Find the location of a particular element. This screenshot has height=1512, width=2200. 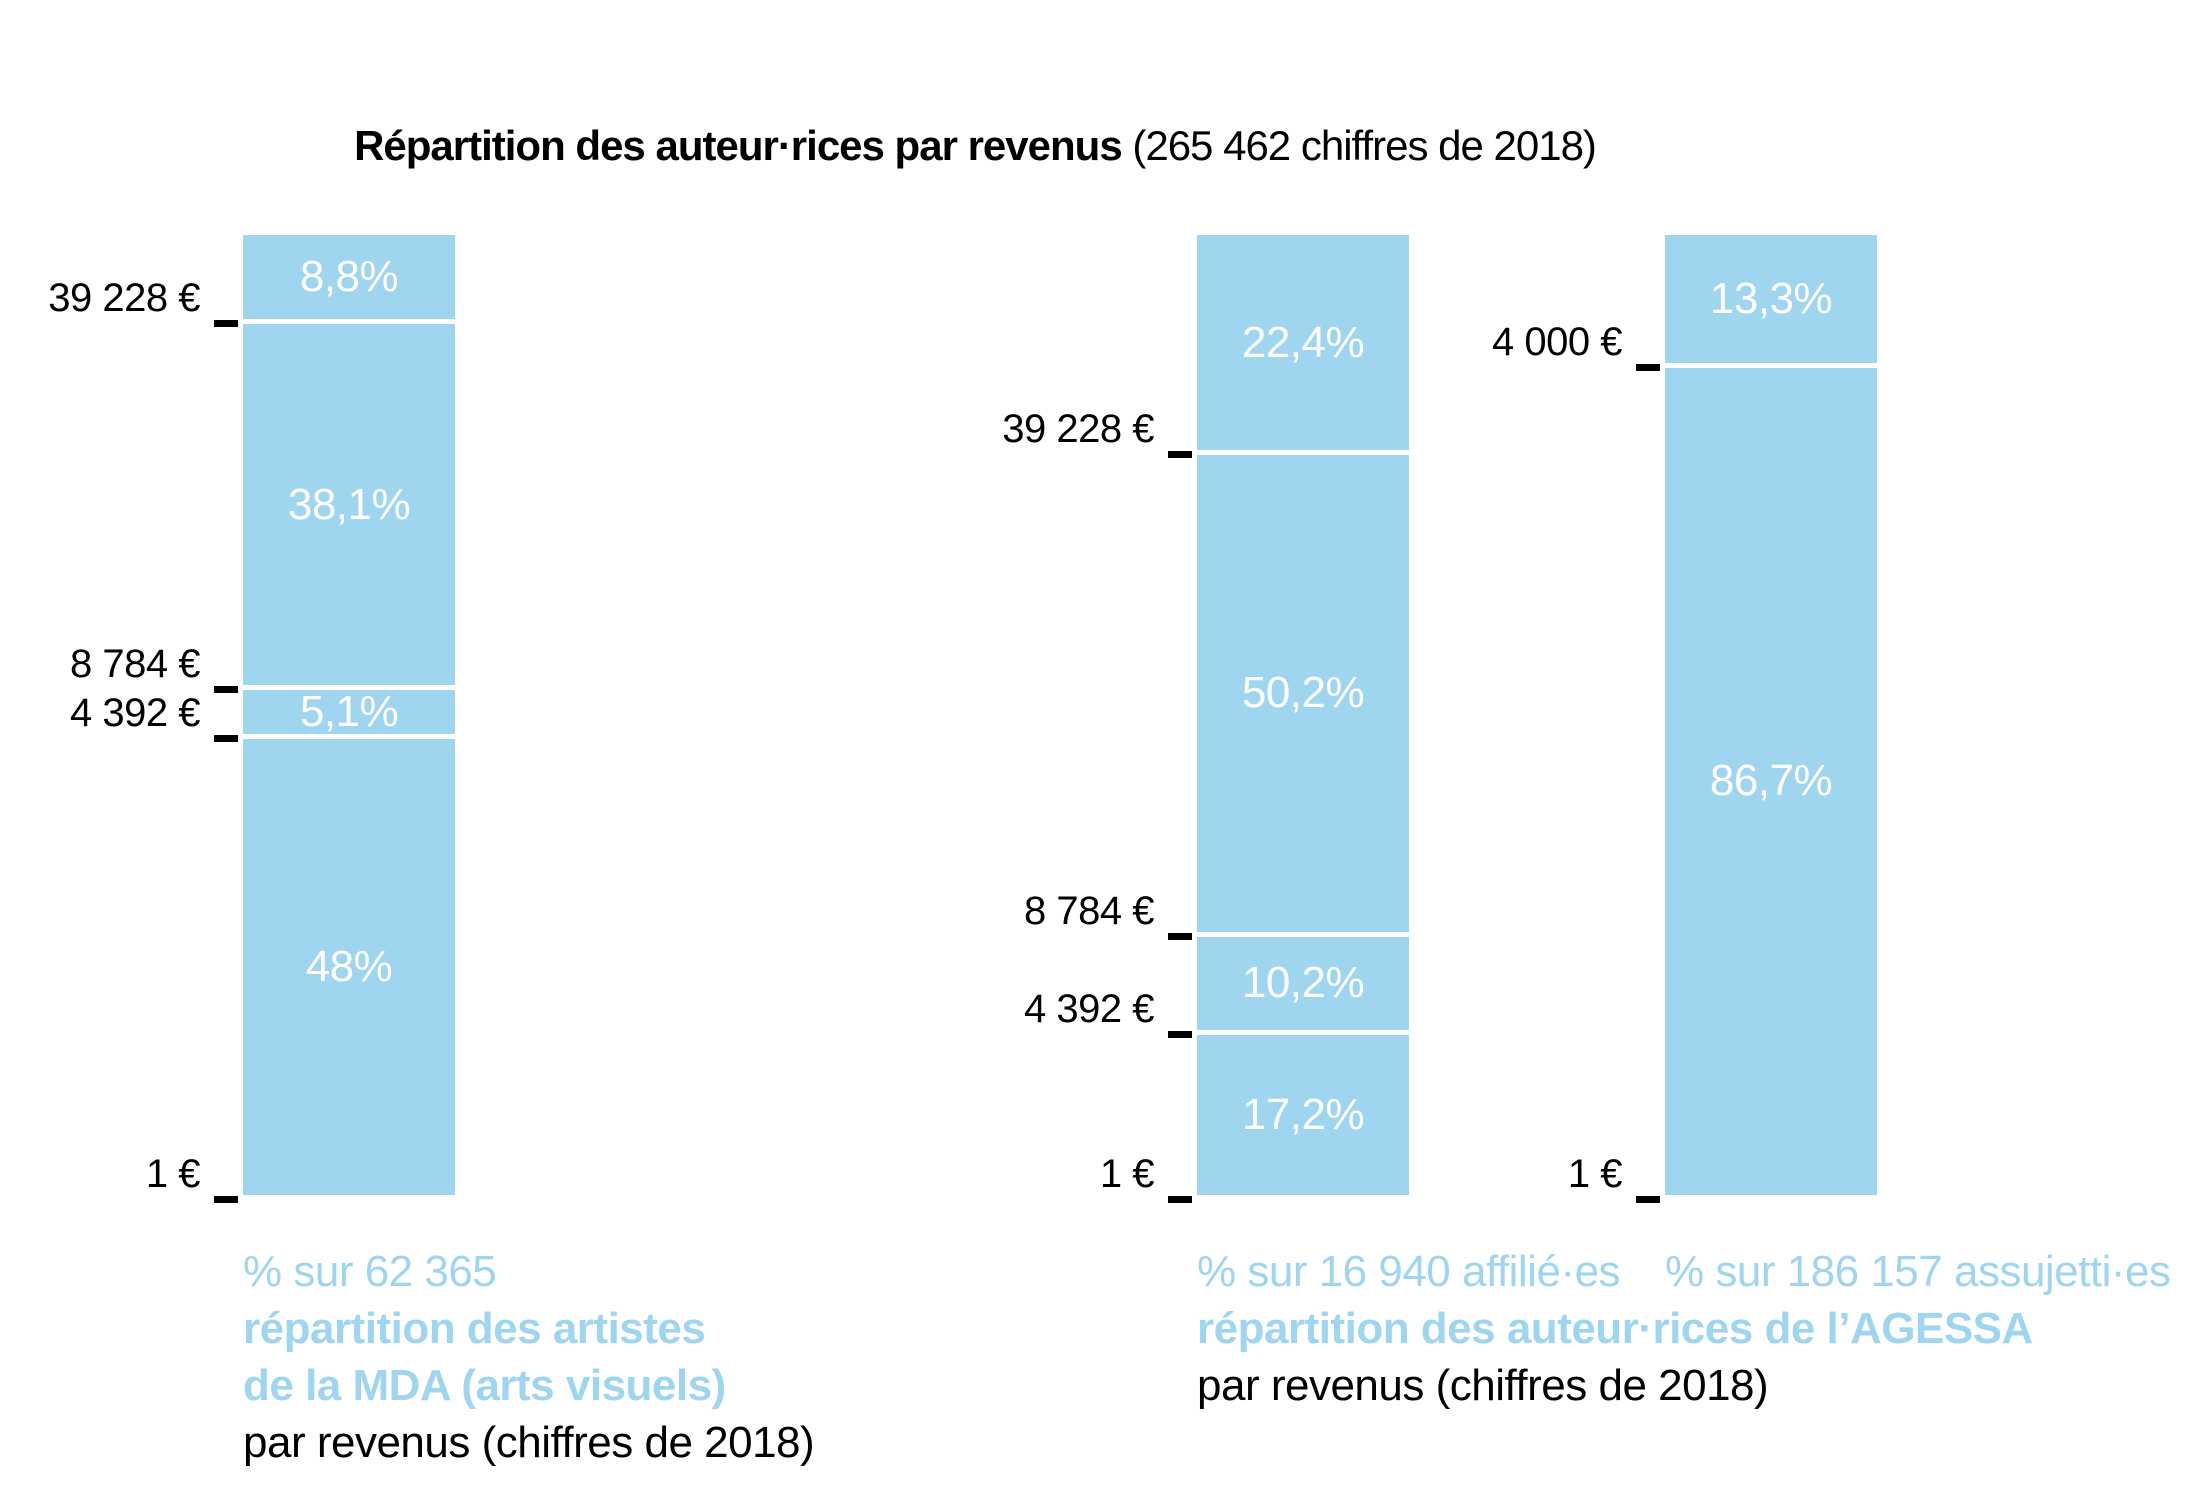

segment-percent-label: 38,1% is located at coordinates (349, 504).